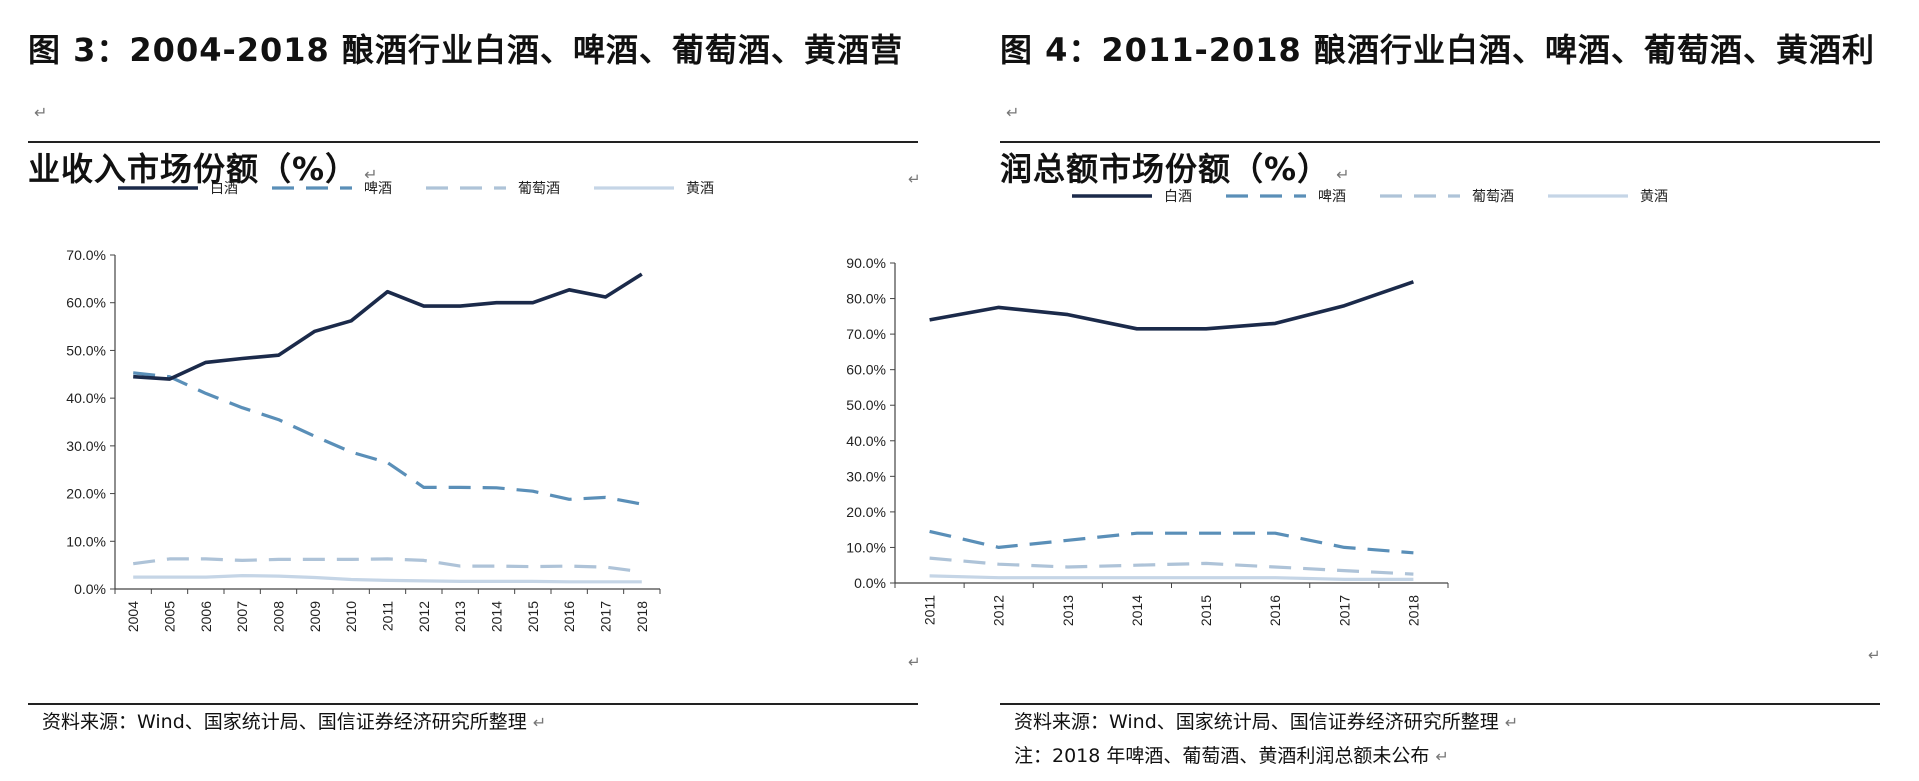  What do you see at coordinates (866, 263) in the screenshot?
I see `y-tick-label: 90.0%` at bounding box center [866, 263].